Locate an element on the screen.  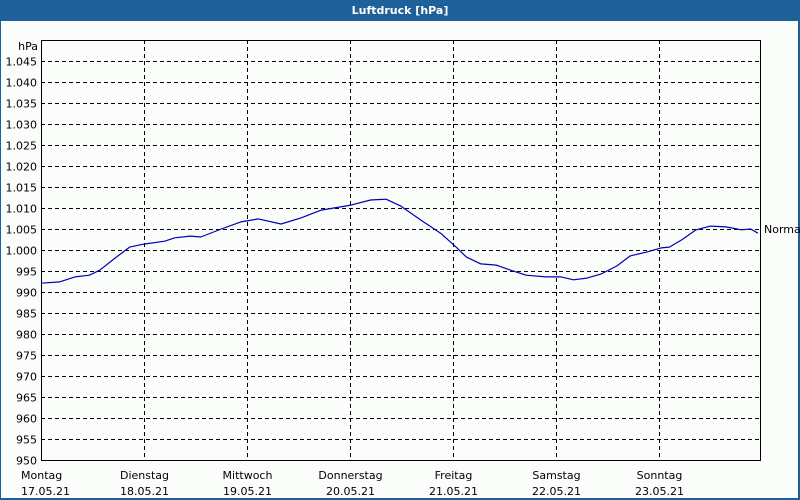
normal-reference-label: Normal is located at coordinates (782, 229).